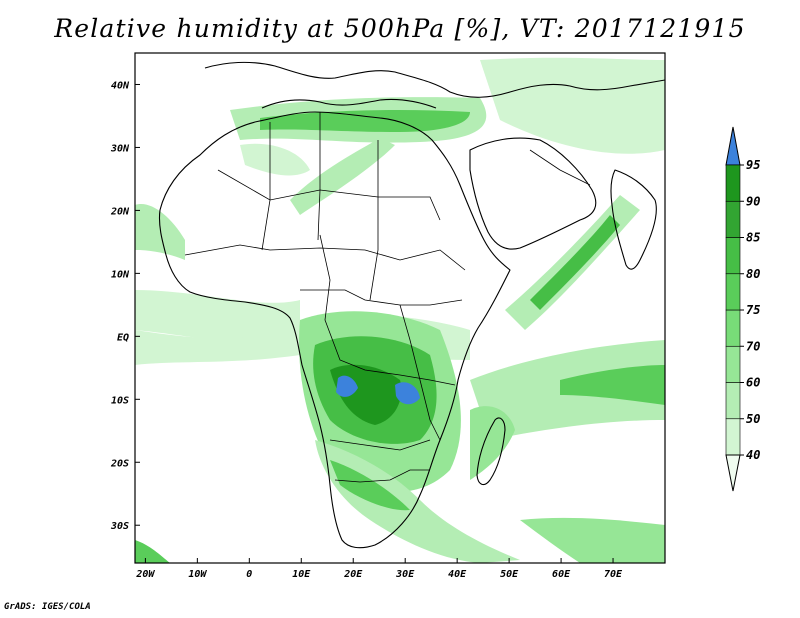  Describe the element at coordinates (197, 574) in the screenshot. I see `x-tick-label: 10W` at that location.